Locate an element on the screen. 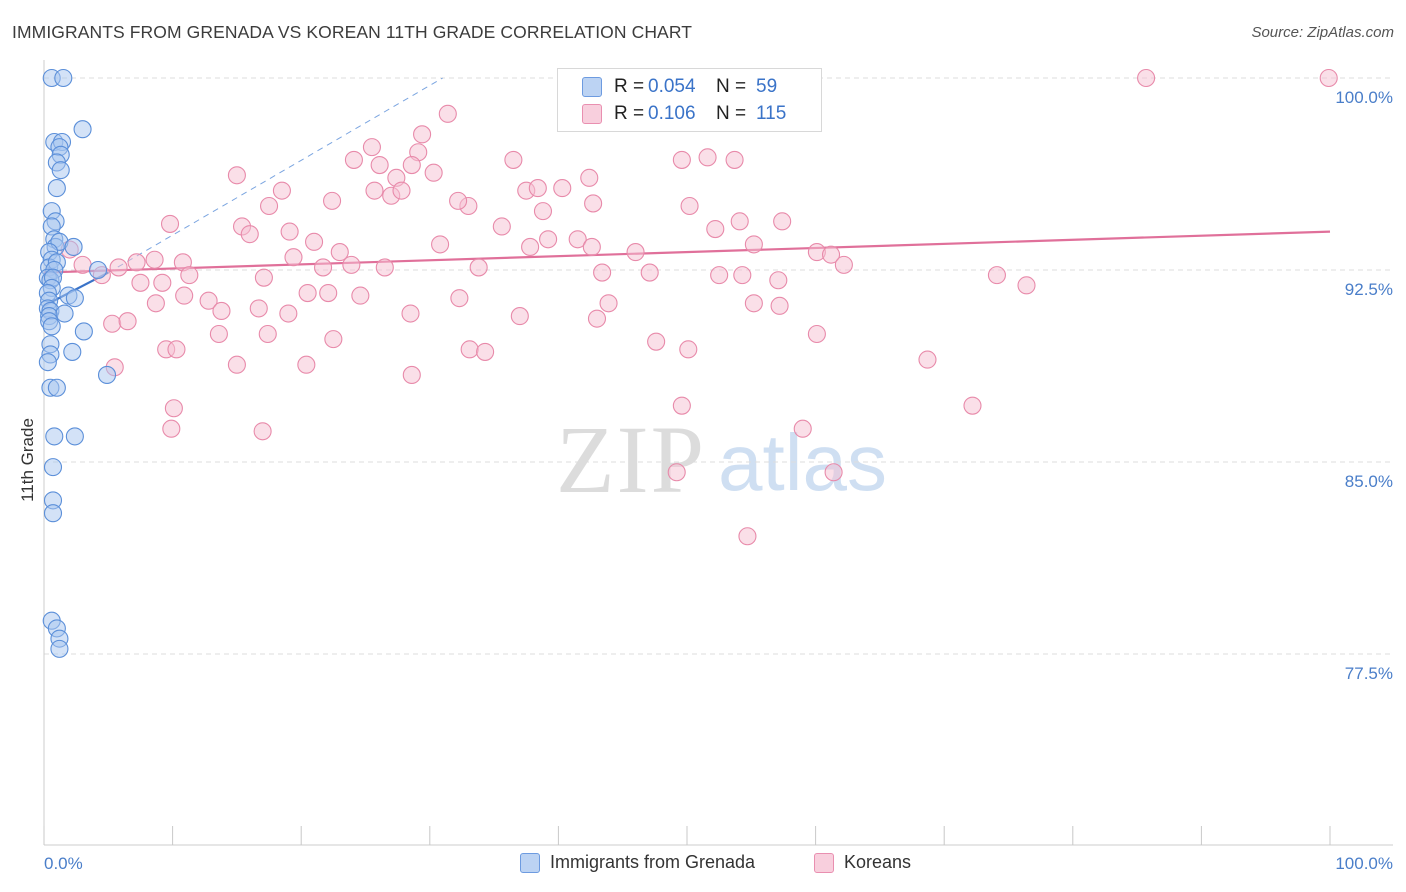 This screenshot has width=1406, height=892. watermark: ZIP atlas is located at coordinates (721, 459).